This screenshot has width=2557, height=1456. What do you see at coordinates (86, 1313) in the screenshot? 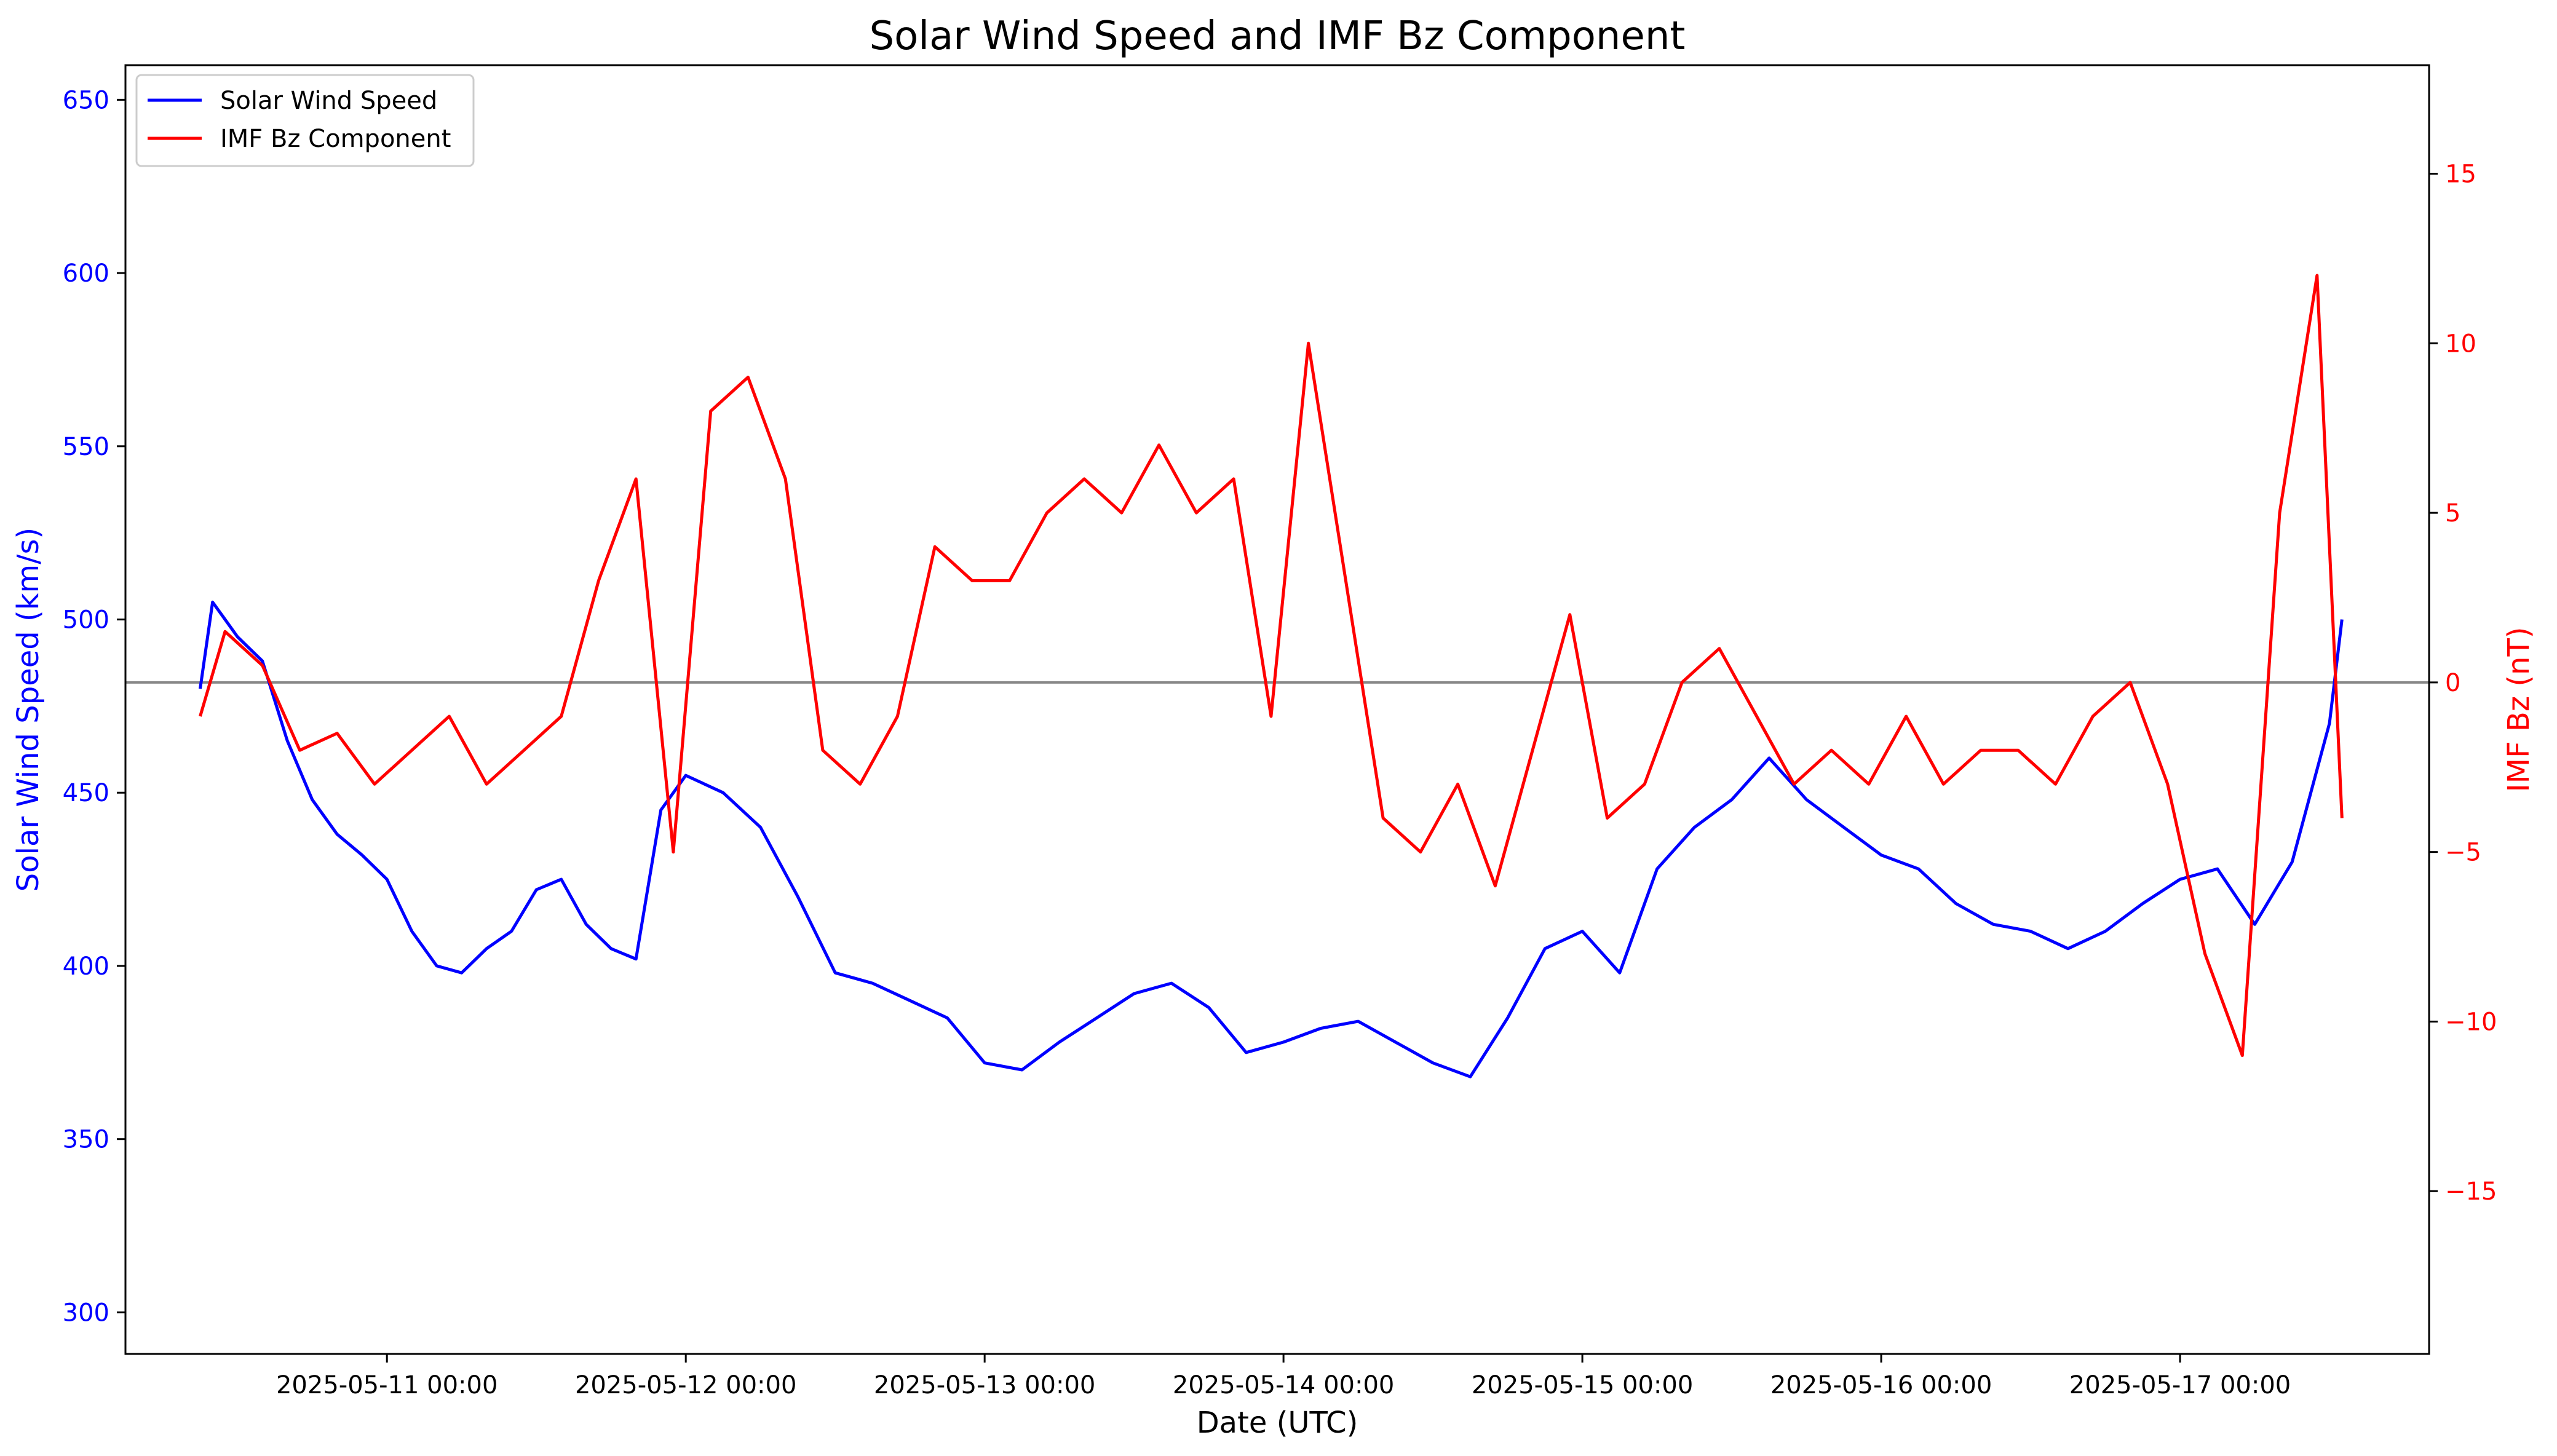
I see `y-left-tick-label: 300` at bounding box center [86, 1313].